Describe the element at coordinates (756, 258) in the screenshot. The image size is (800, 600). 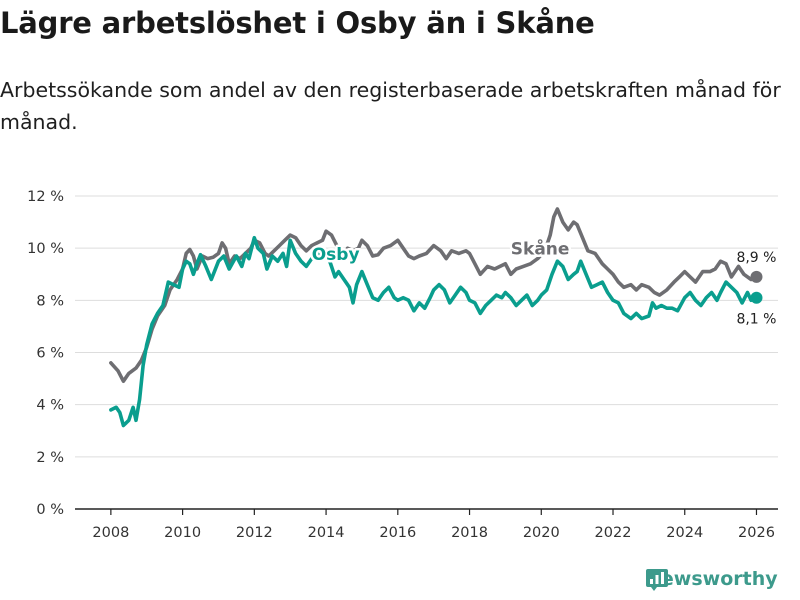
I see `end-label-skane: 8,9 %` at that location.